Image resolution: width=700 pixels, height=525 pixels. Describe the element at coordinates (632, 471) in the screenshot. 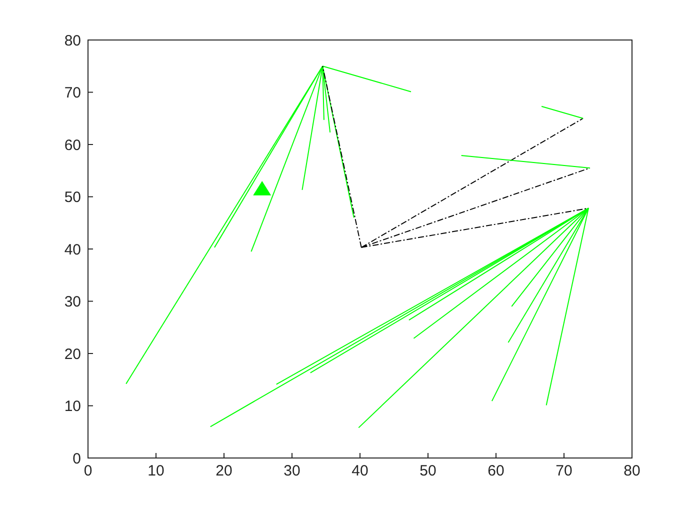

I see `x-tick-label: 80` at that location.